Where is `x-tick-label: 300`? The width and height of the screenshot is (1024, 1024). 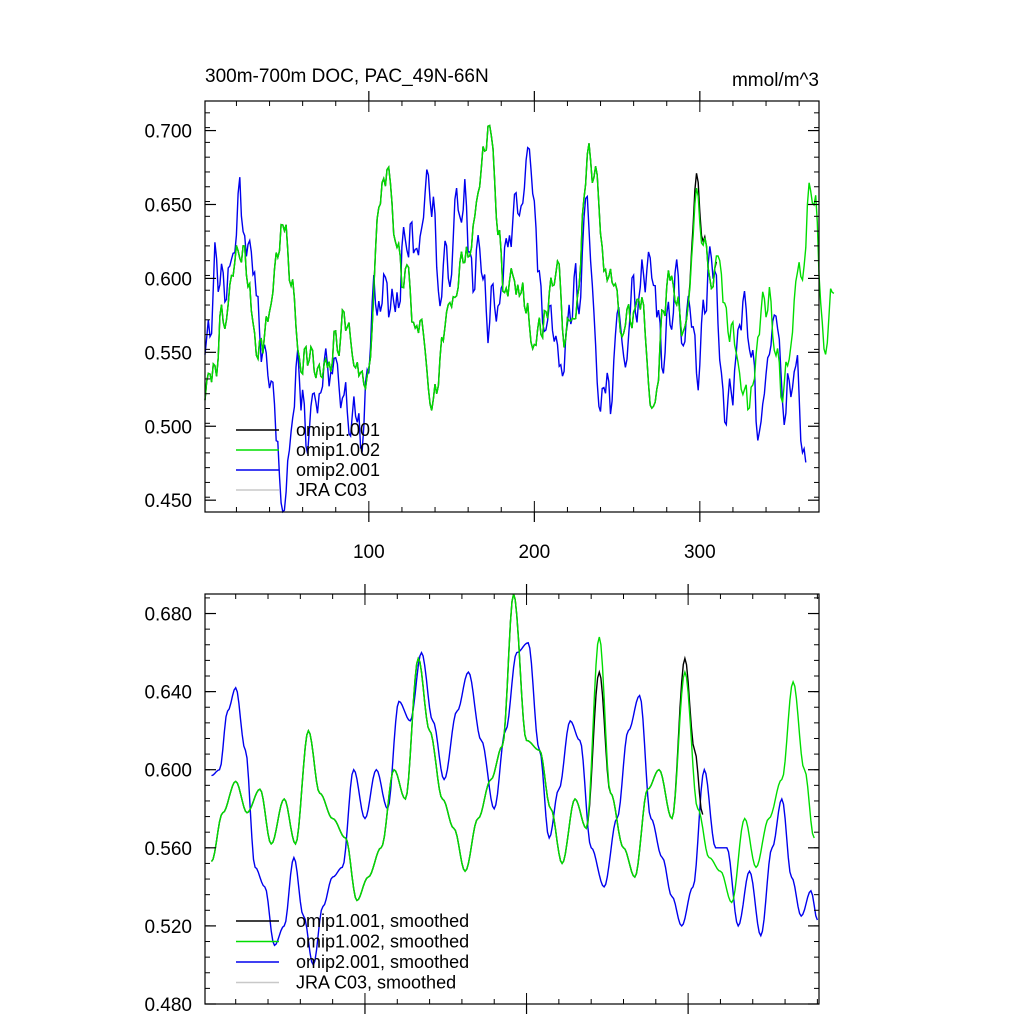 x-tick-label: 300 is located at coordinates (700, 552).